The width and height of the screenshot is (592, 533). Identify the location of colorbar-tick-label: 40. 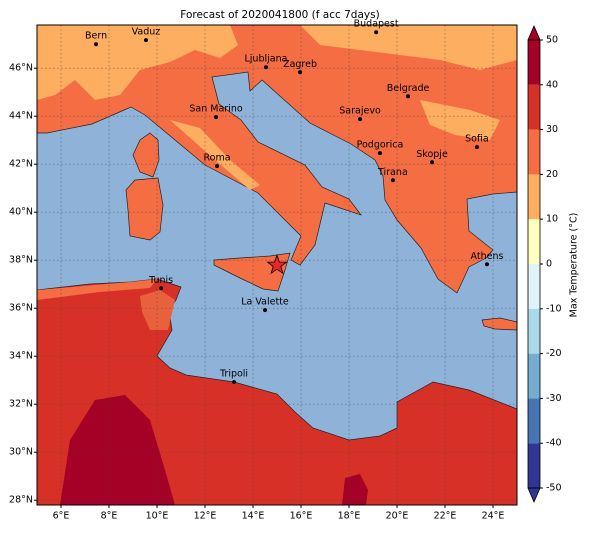
(552, 84).